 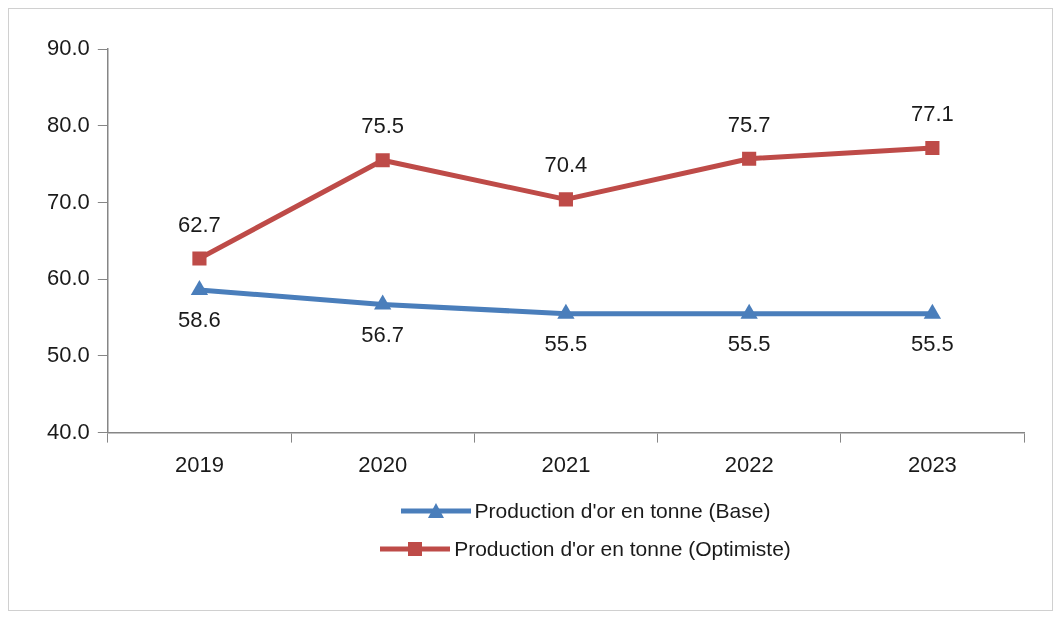 I want to click on y-tick-label: 70.0, so click(x=68, y=201).